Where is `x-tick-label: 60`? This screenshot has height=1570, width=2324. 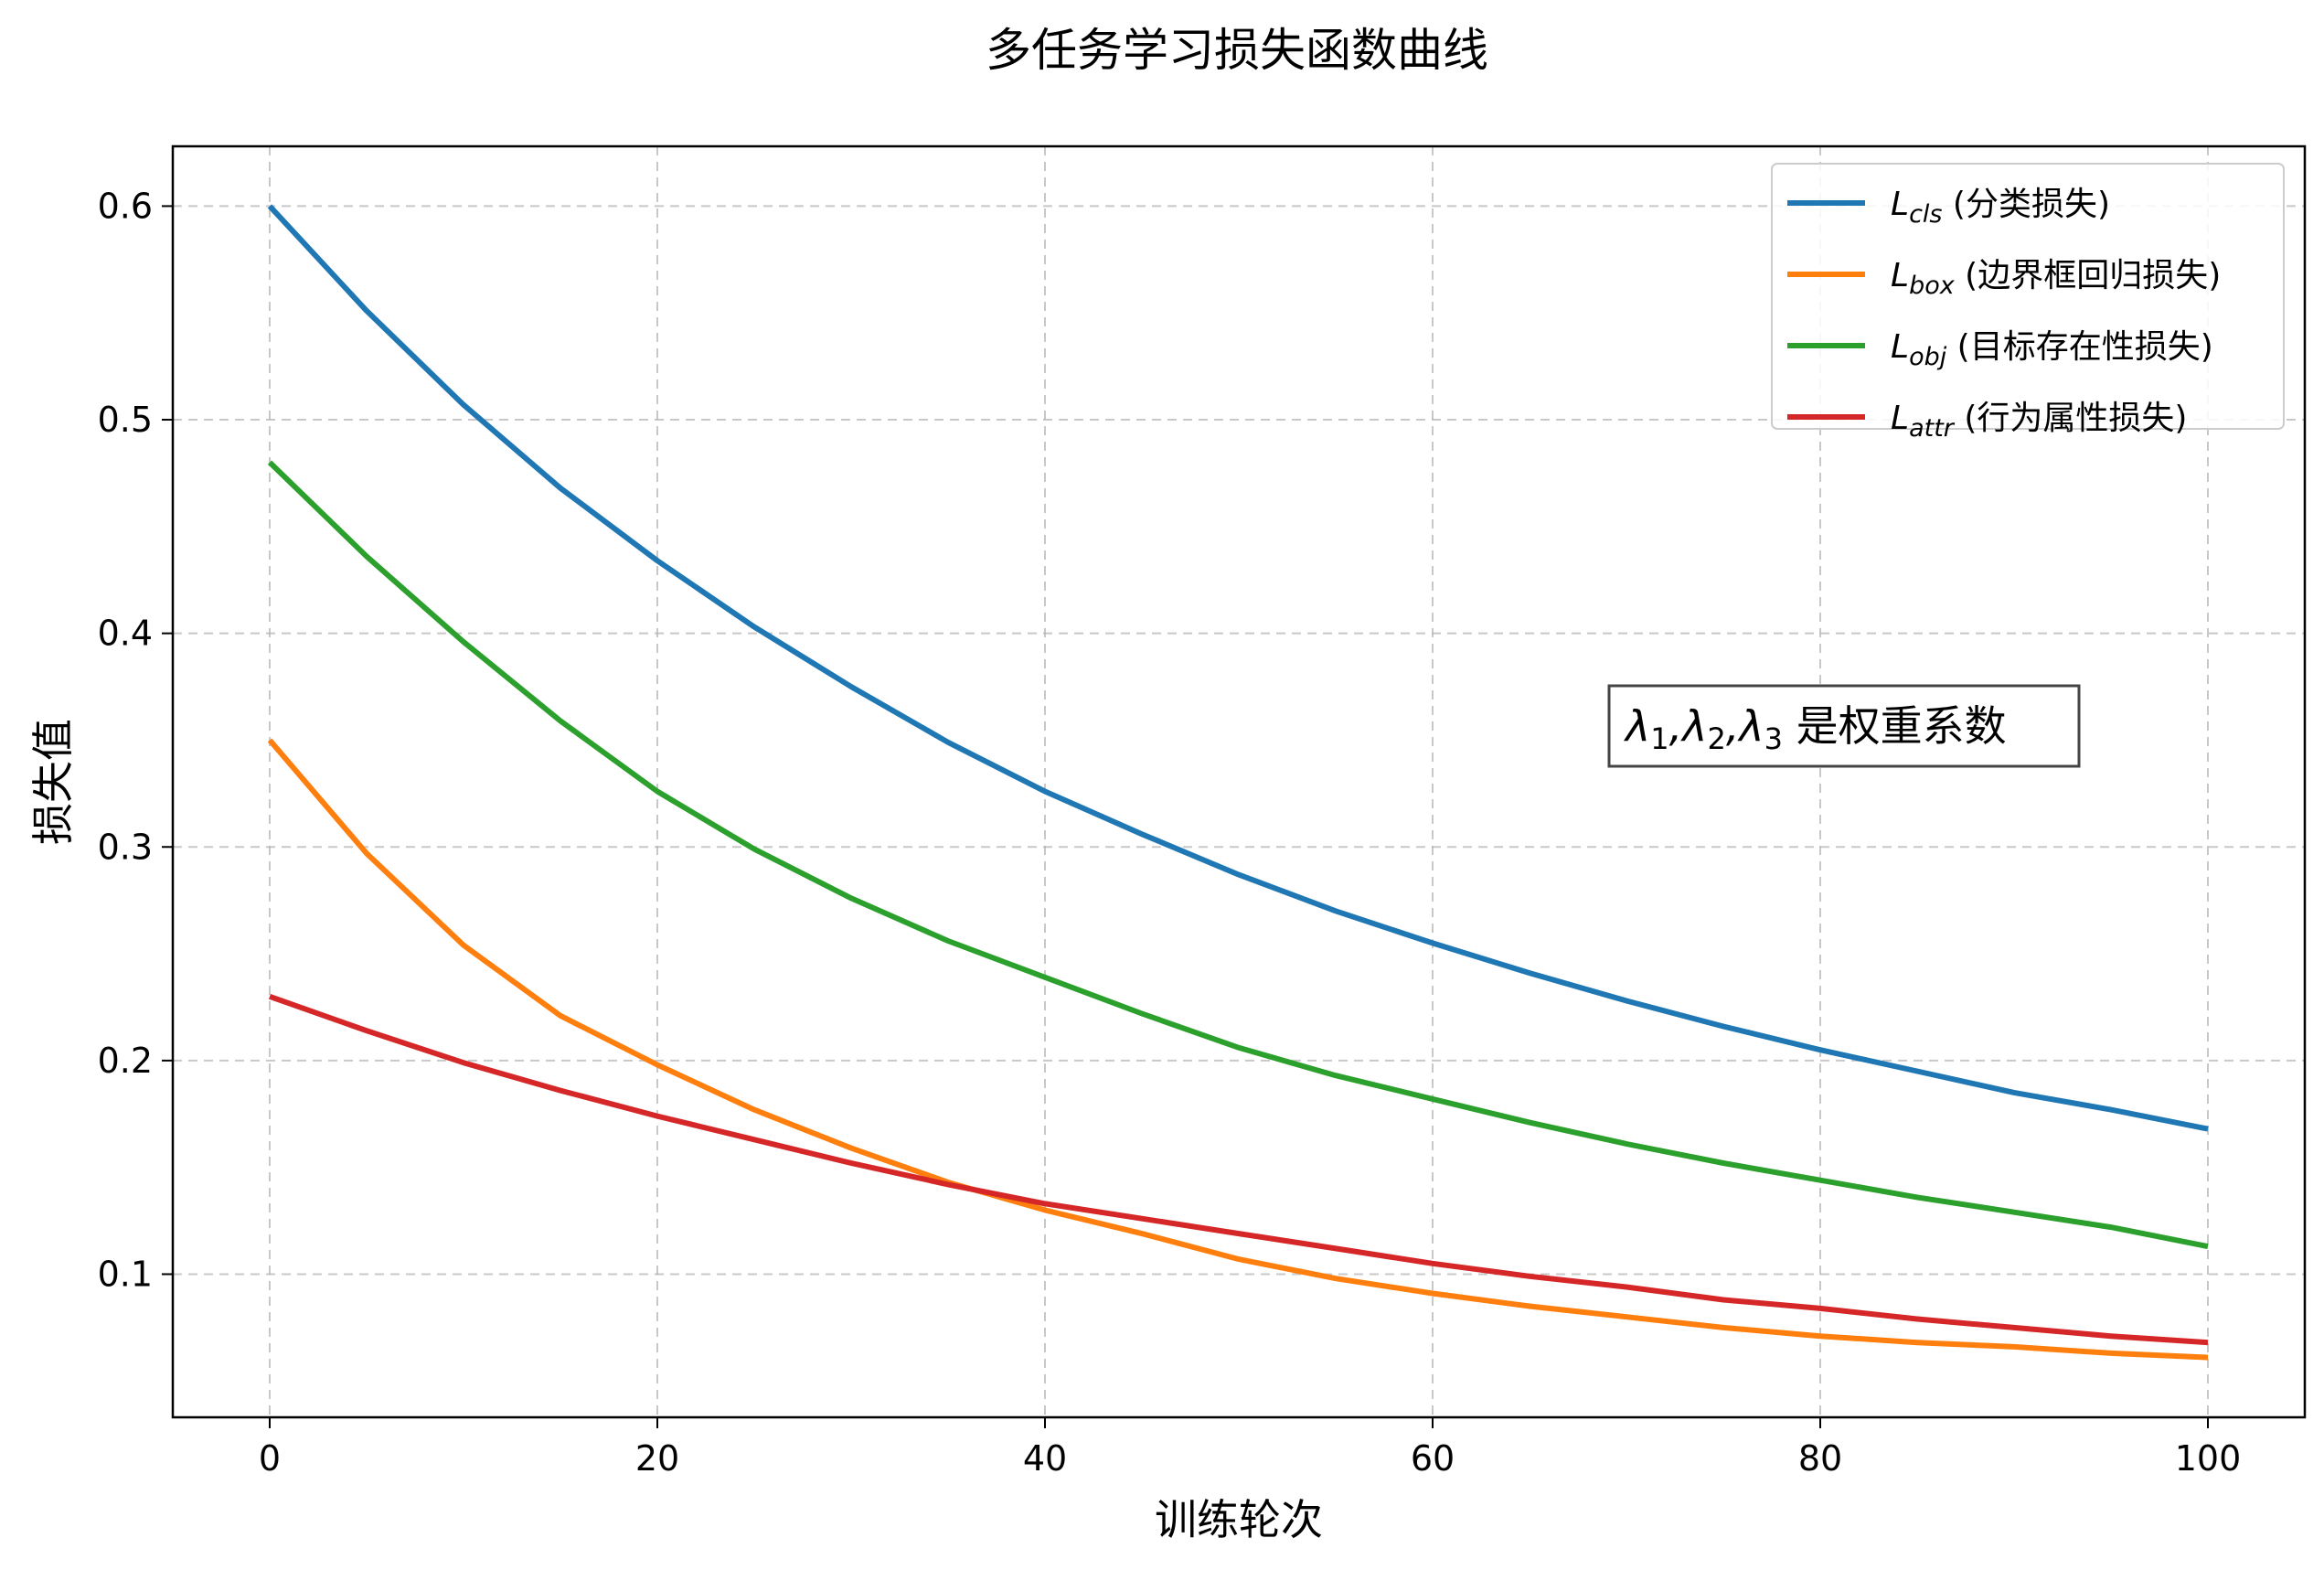
x-tick-label: 60 is located at coordinates (1433, 1459).